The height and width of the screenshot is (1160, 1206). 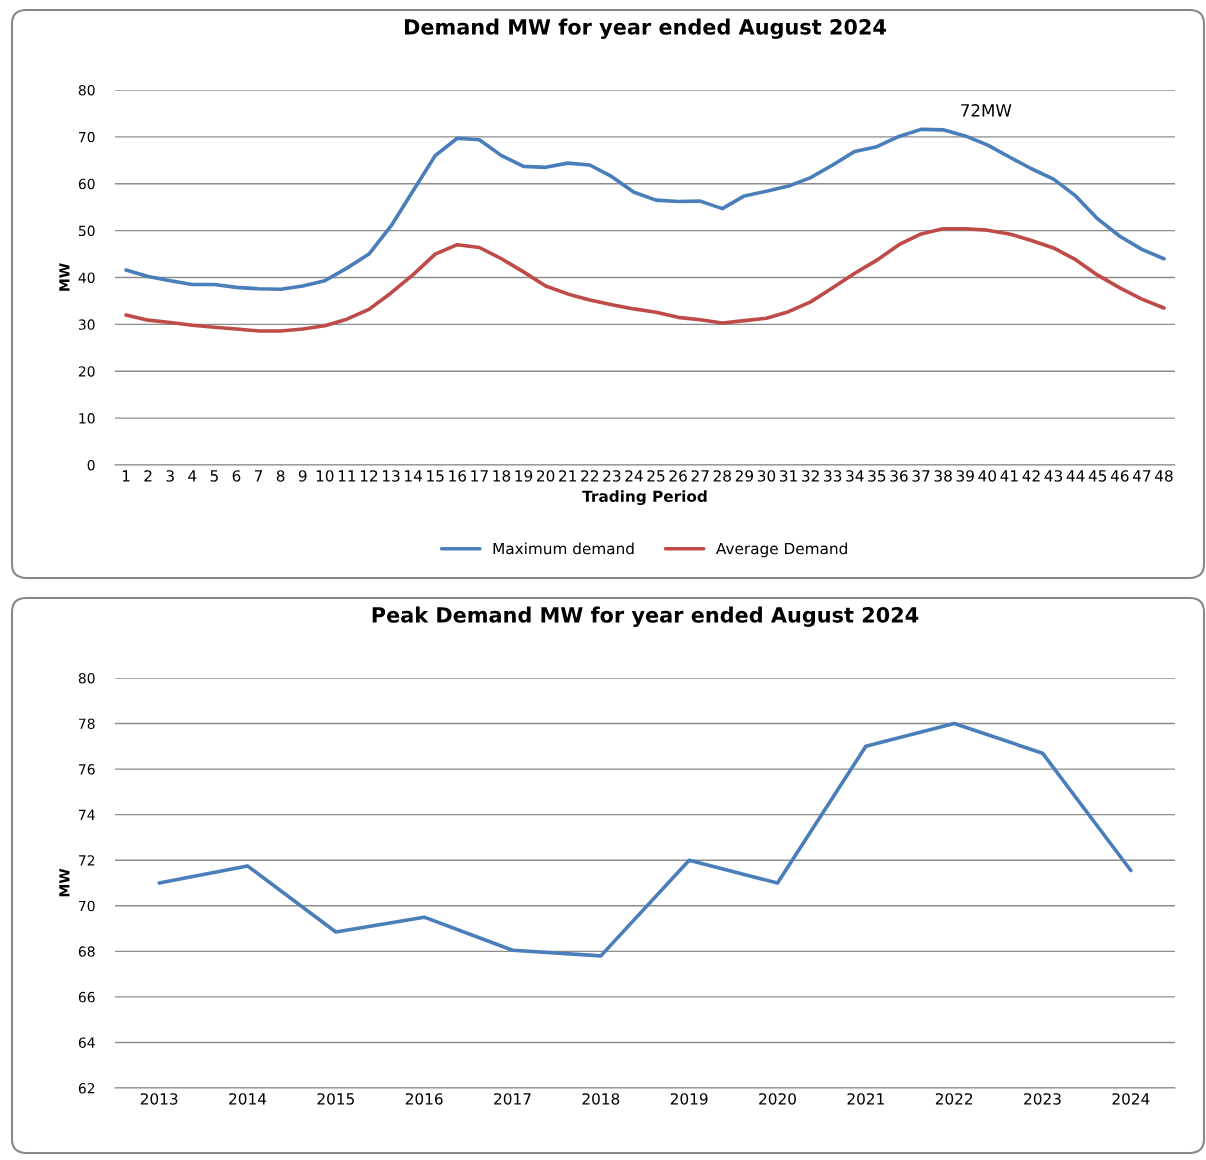 What do you see at coordinates (391, 476) in the screenshot?
I see `x-tick-label: 13` at bounding box center [391, 476].